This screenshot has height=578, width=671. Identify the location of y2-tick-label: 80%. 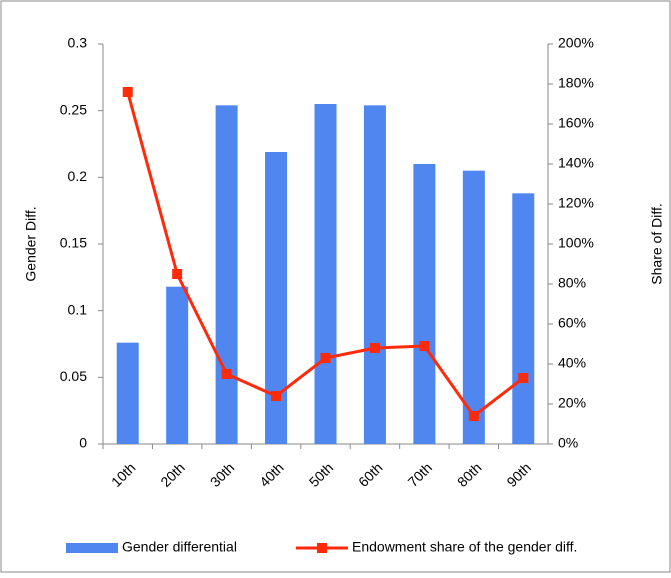
(572, 283).